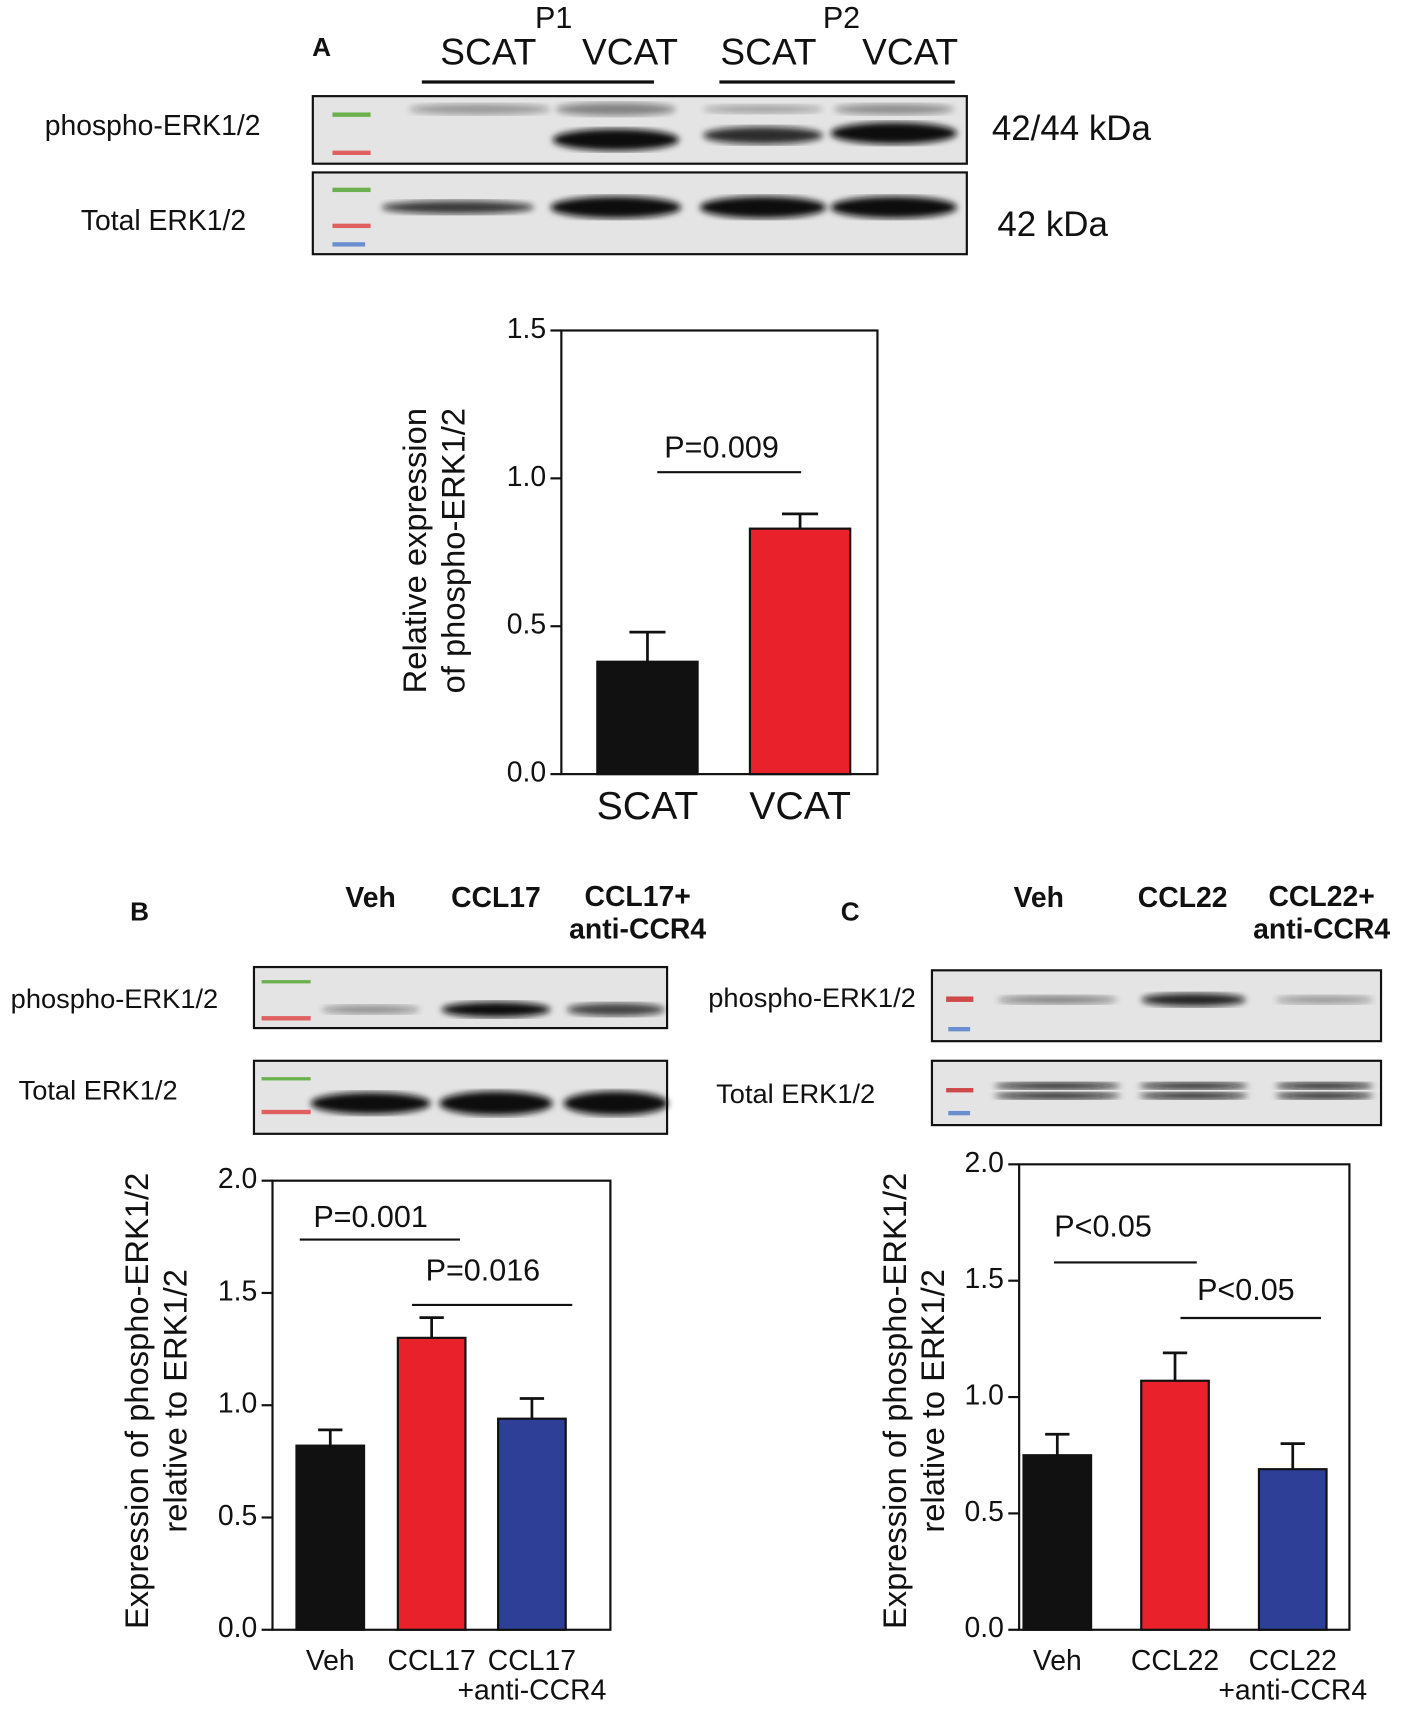 The image size is (1417, 1715). What do you see at coordinates (496, 898) in the screenshot?
I see `lane-label: CCL17` at bounding box center [496, 898].